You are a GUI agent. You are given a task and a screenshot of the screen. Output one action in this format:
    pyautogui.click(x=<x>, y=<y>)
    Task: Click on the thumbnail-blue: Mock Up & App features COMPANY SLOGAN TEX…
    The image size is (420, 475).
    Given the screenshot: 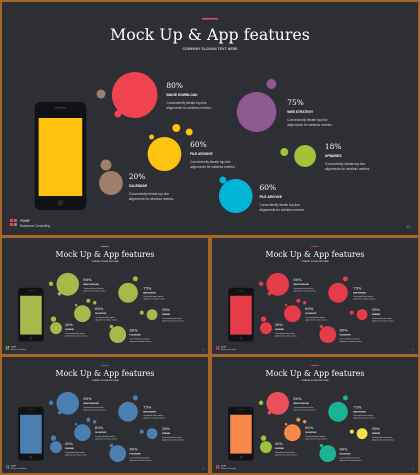 What is the action you would take?
    pyautogui.click(x=105, y=415)
    